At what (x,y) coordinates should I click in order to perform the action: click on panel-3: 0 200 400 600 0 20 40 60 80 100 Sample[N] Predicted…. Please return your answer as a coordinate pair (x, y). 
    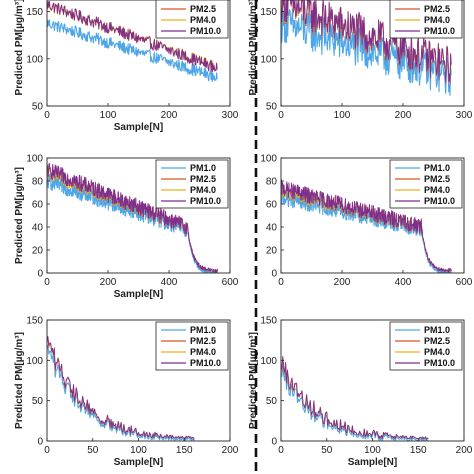
    Looking at the image, I should click on (126, 227).